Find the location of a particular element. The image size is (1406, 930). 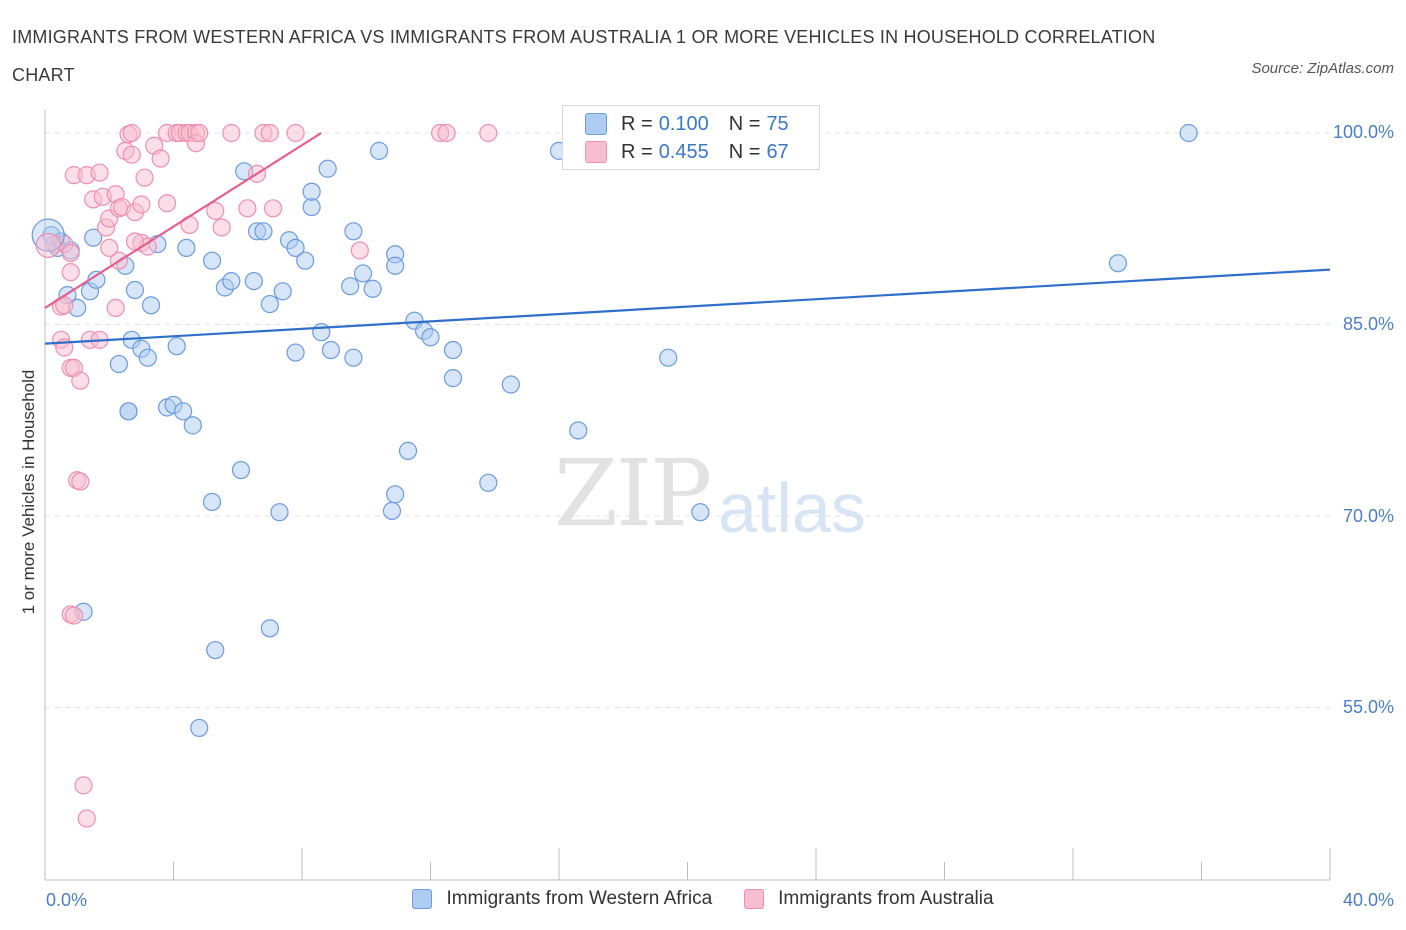

legend-item-western-africa: Immigrants from Western Africa is located at coordinates (562, 899).